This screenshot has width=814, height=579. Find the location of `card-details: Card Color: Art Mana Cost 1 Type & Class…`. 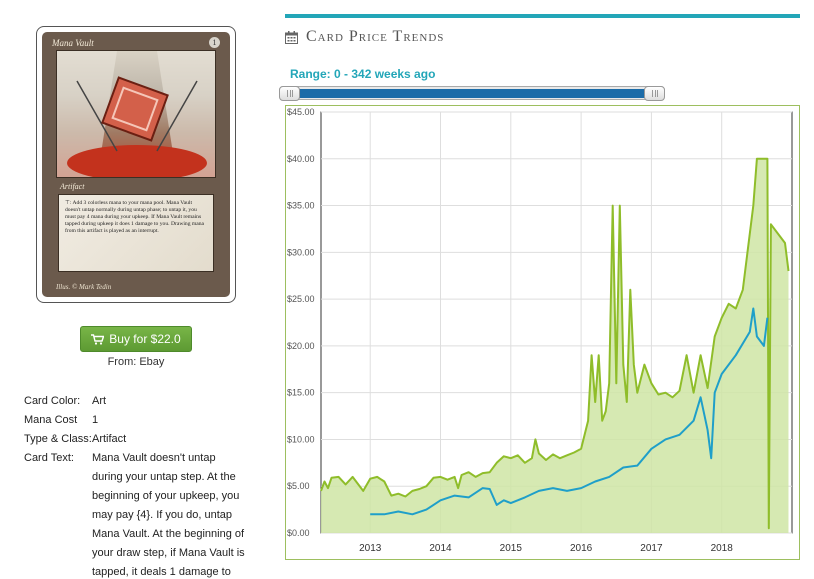

card-details: Card Color: Art Mana Cost 1 Type & Class… is located at coordinates (136, 485).